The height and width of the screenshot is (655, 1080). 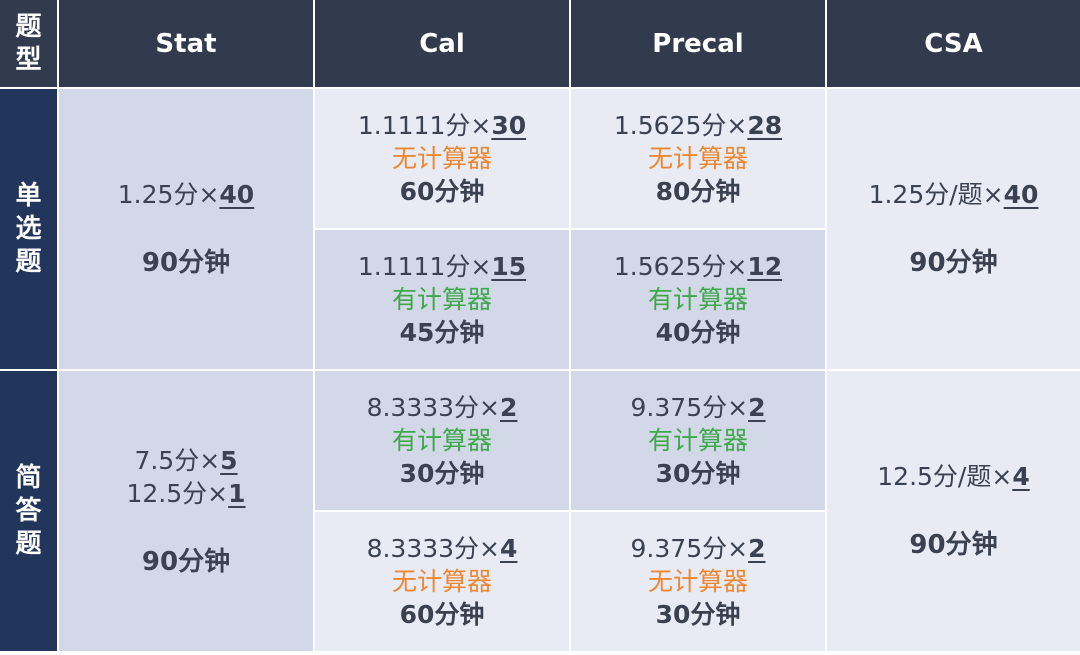 What do you see at coordinates (698, 332) in the screenshot?
I see `time-limit: 40分钟` at bounding box center [698, 332].